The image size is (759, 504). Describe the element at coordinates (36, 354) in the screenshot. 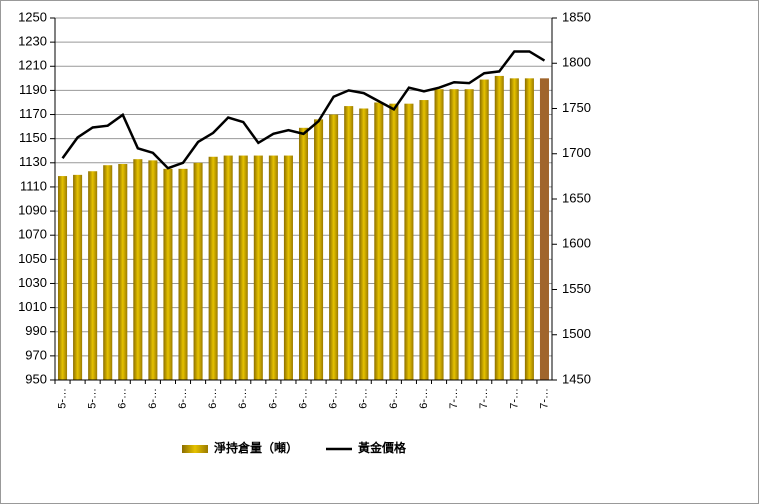

I see `y-tick-label: 970` at that location.